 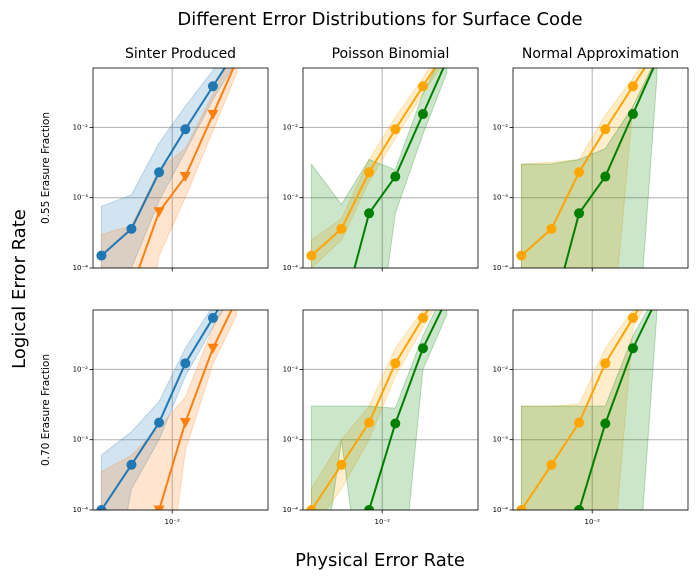 I want to click on y-axis-label: Logical Error Rate, so click(x=19, y=289).